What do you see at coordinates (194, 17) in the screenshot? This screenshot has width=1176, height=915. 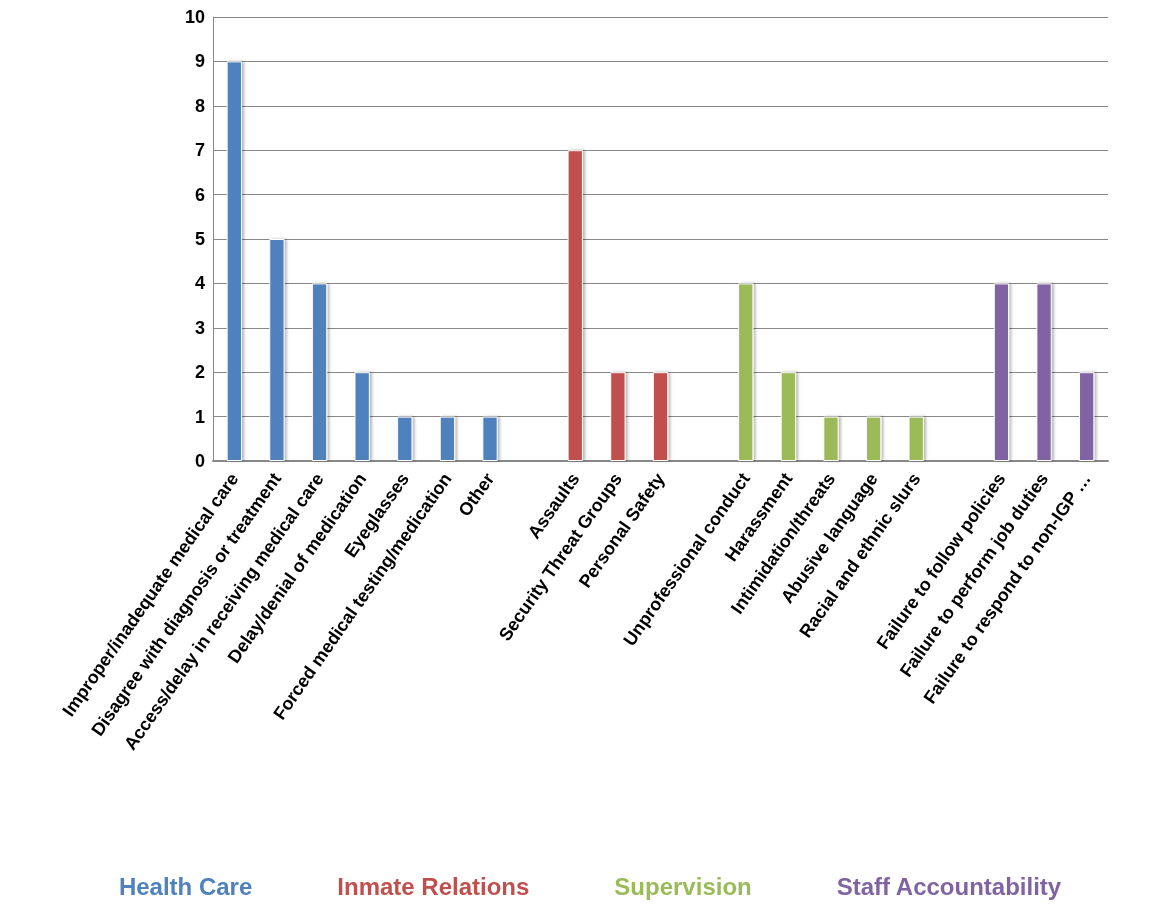 I see `y-tick-label: 10` at bounding box center [194, 17].